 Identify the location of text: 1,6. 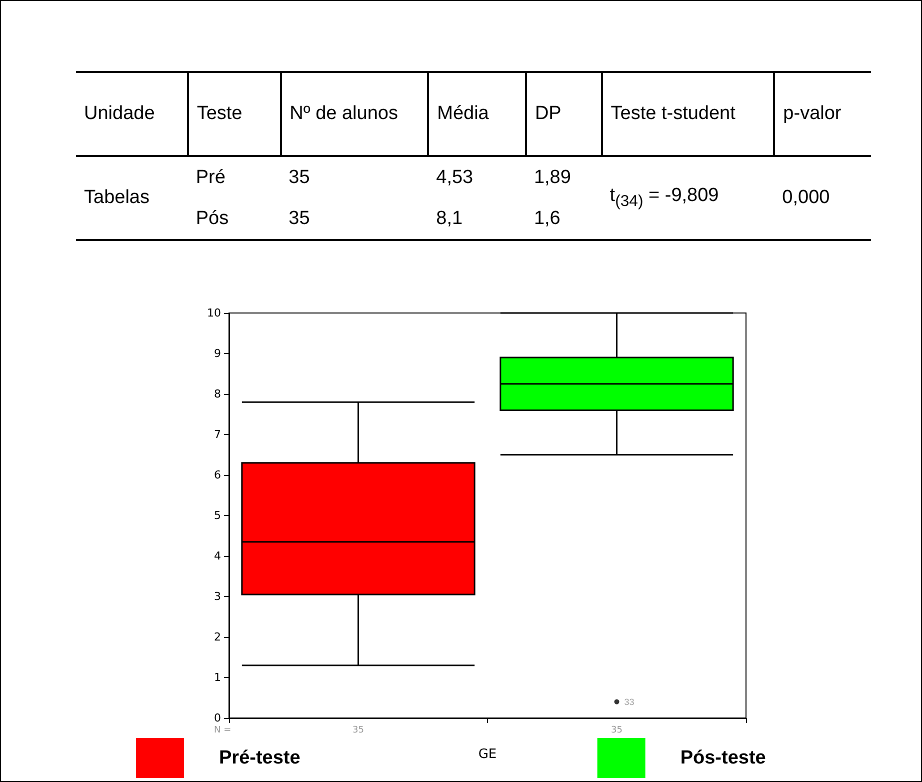
(547, 218).